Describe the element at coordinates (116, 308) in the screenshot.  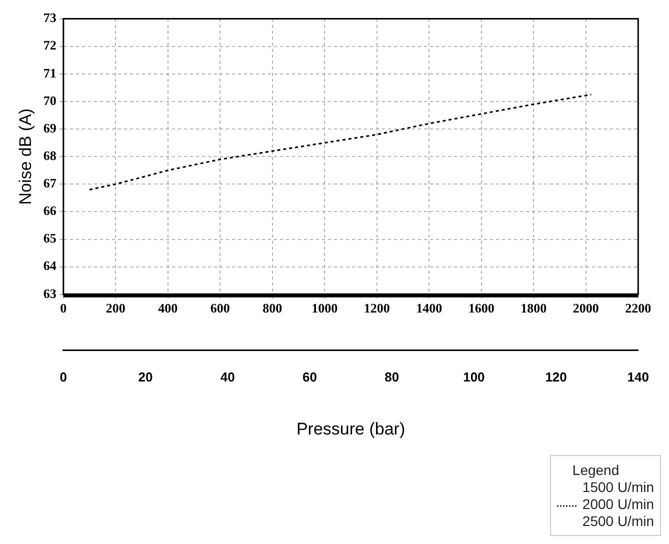
I see `x-tick-label: 200` at that location.